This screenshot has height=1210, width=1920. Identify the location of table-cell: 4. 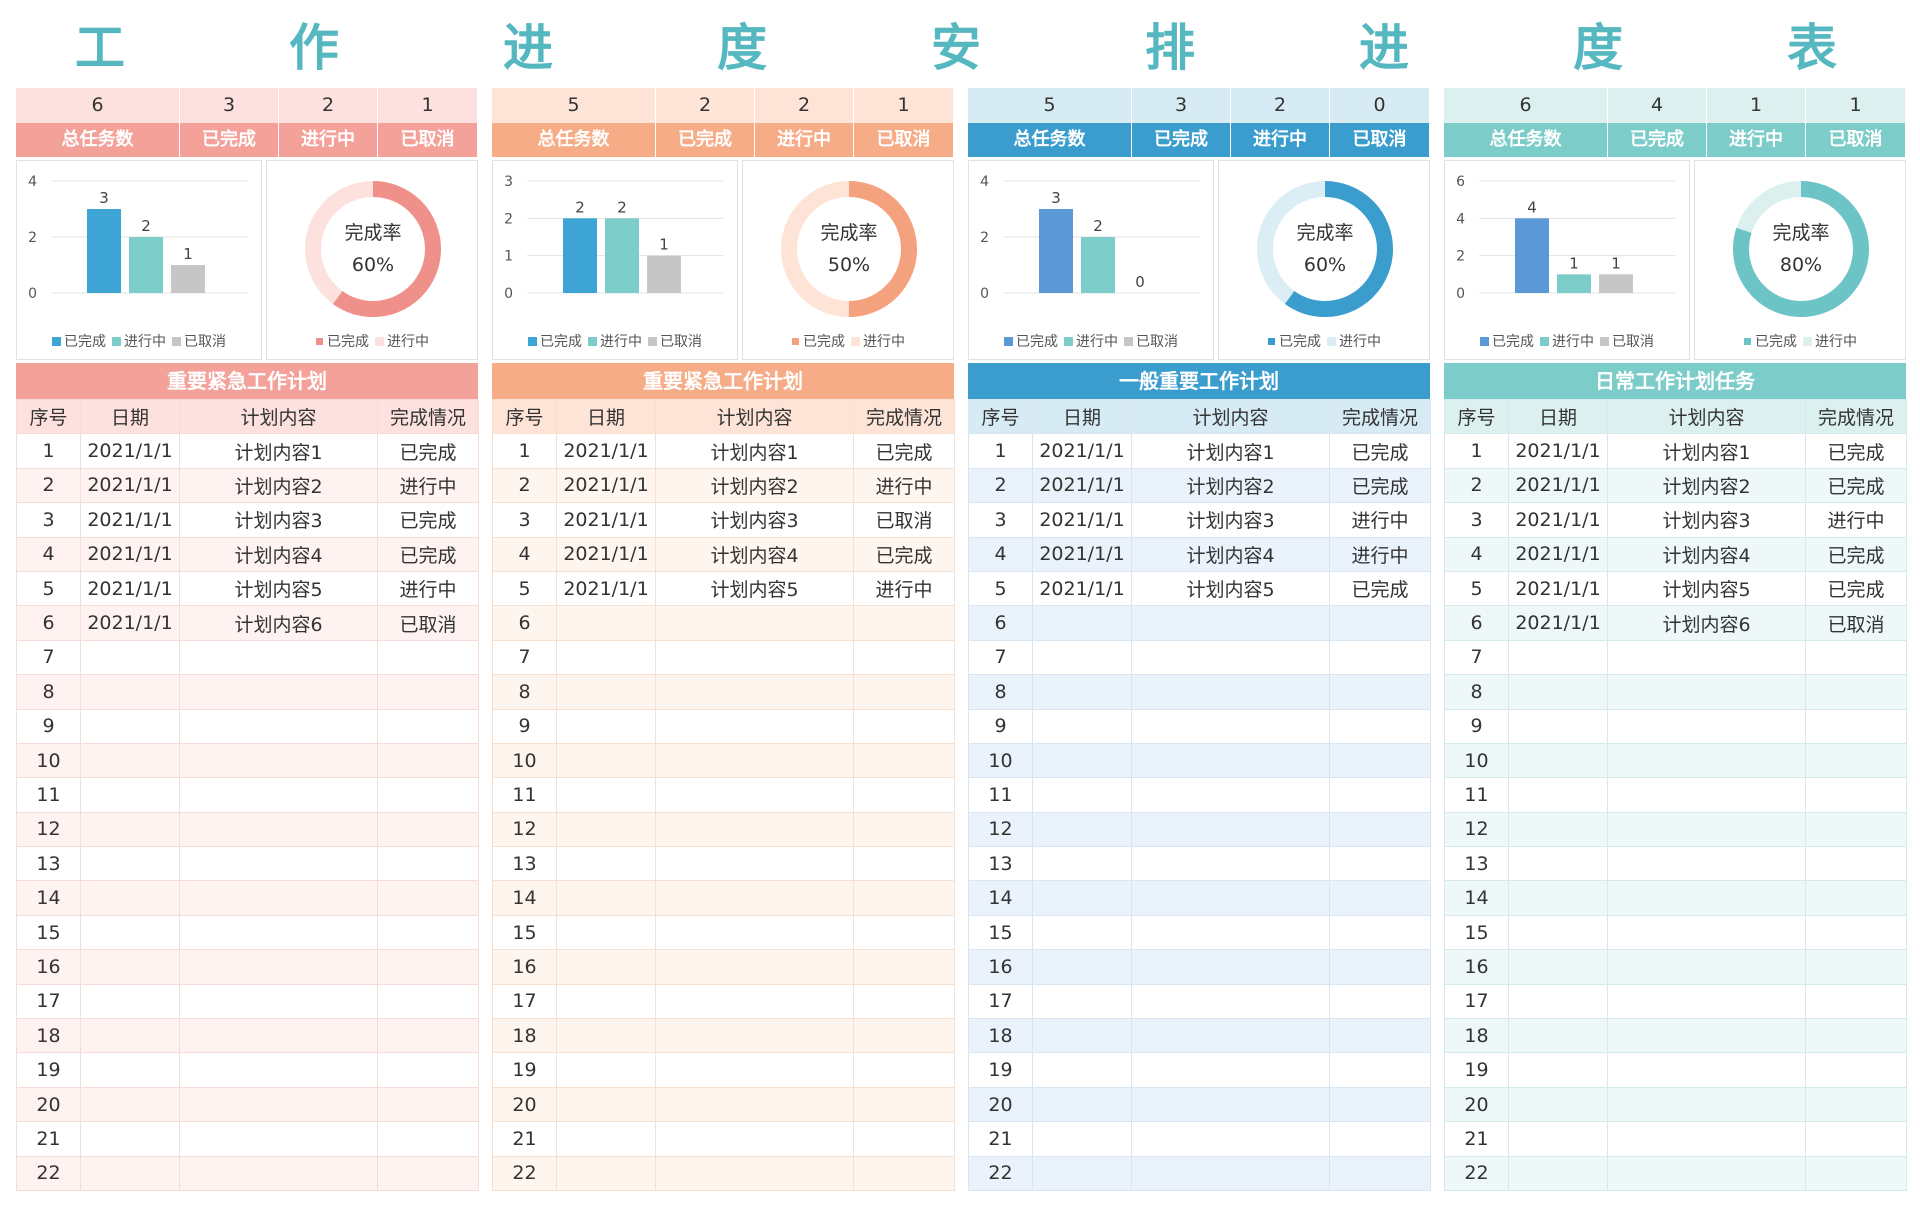
(1000, 554).